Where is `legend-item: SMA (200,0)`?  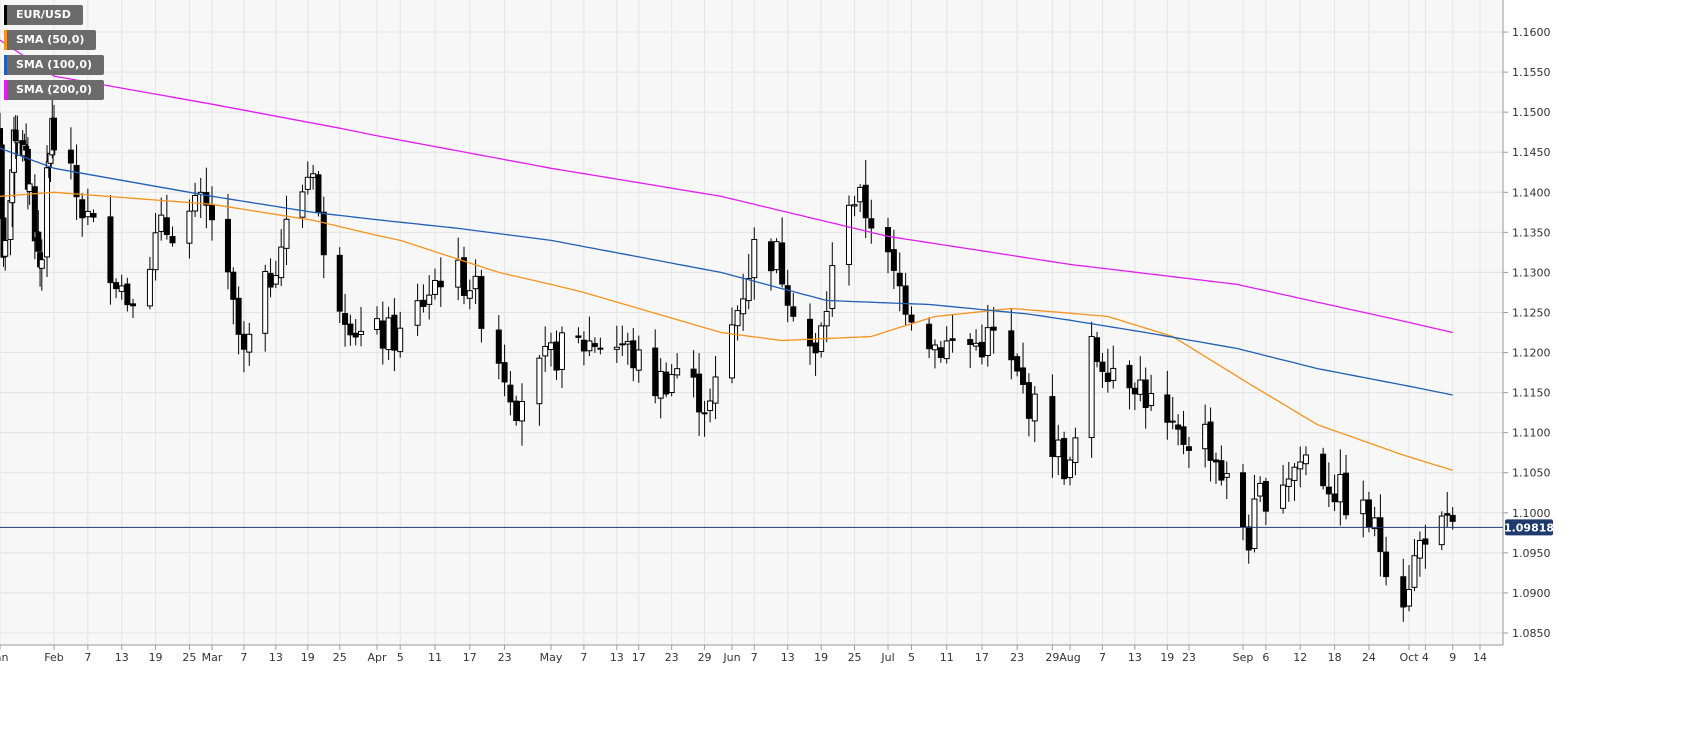 legend-item: SMA (200,0) is located at coordinates (54, 90).